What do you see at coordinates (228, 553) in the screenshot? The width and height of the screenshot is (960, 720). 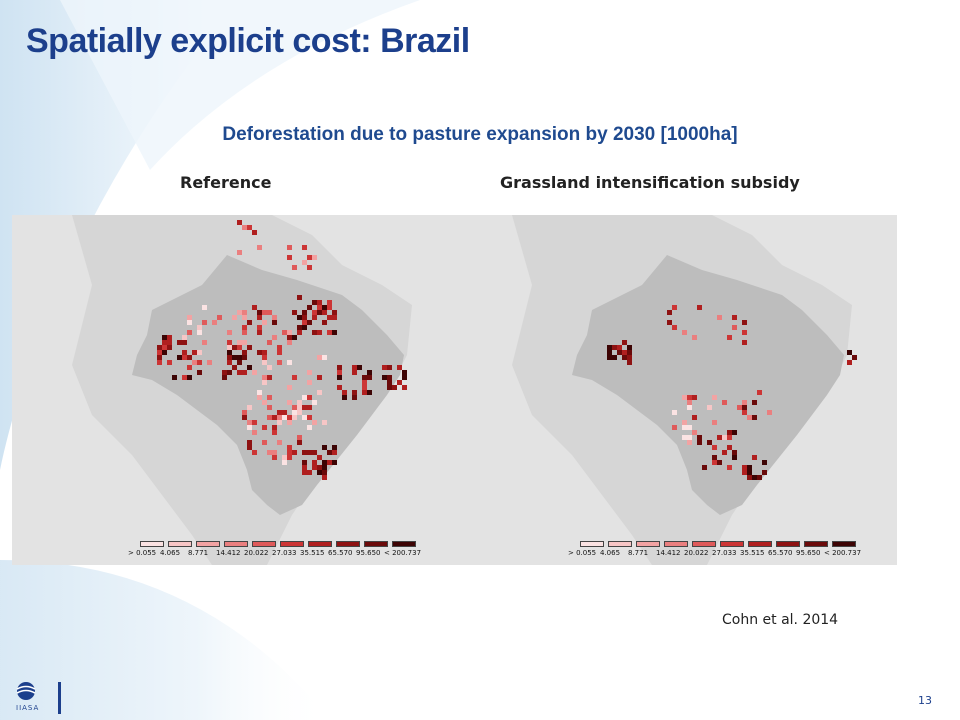 I see `legend-label: 14.412` at bounding box center [228, 553].